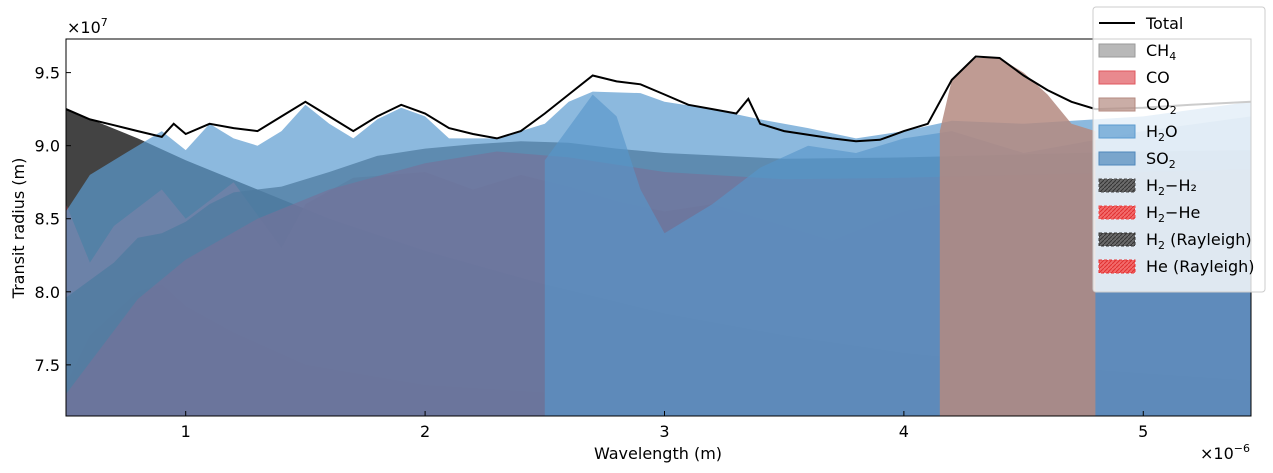 Image resolution: width=1273 pixels, height=473 pixels. I want to click on legend-marker-h2o, so click(1117, 131).